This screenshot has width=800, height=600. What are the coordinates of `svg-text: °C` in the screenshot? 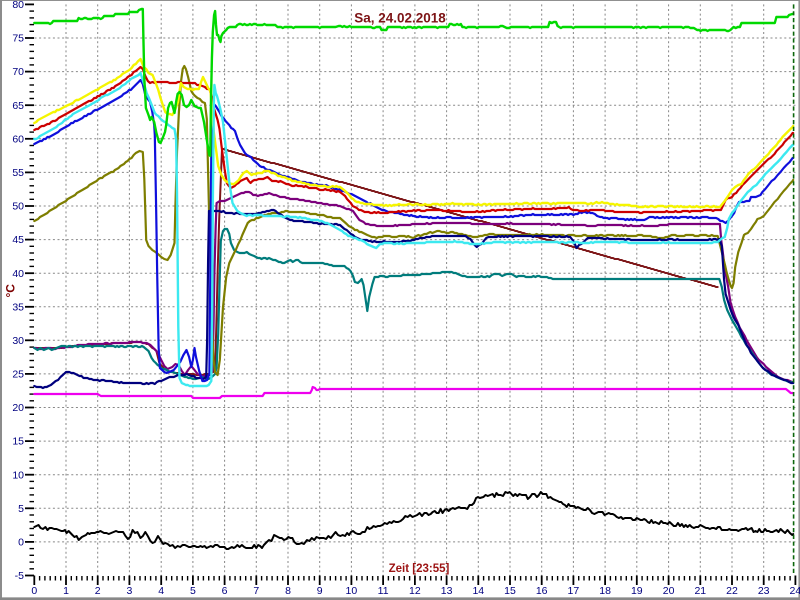 It's located at (11, 291).